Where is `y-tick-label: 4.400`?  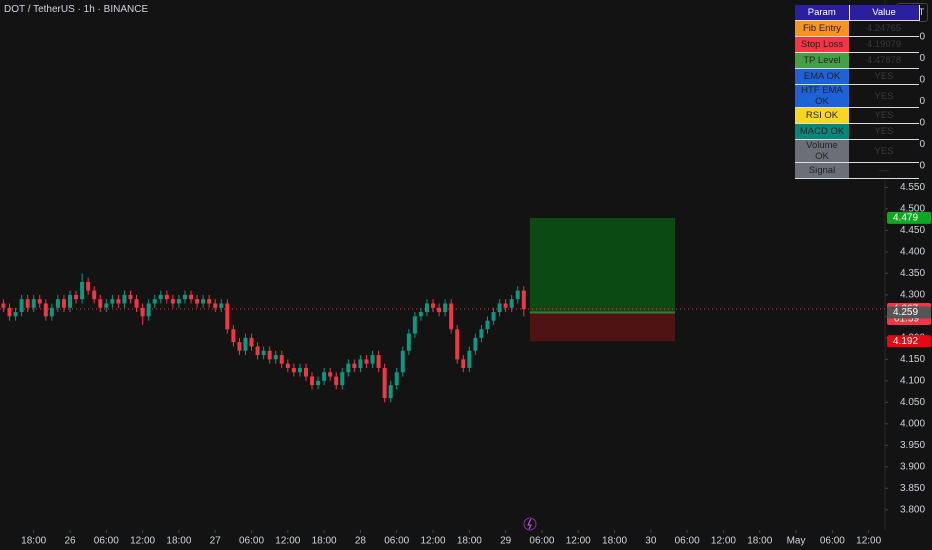
y-tick-label: 4.400 is located at coordinates (912, 252).